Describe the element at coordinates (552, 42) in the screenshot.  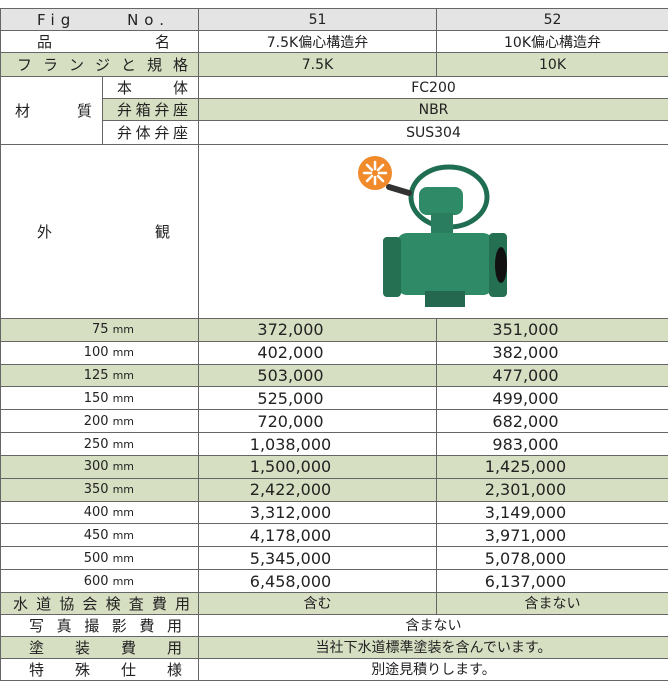
I see `cell: 10K偏心構造弁` at that location.